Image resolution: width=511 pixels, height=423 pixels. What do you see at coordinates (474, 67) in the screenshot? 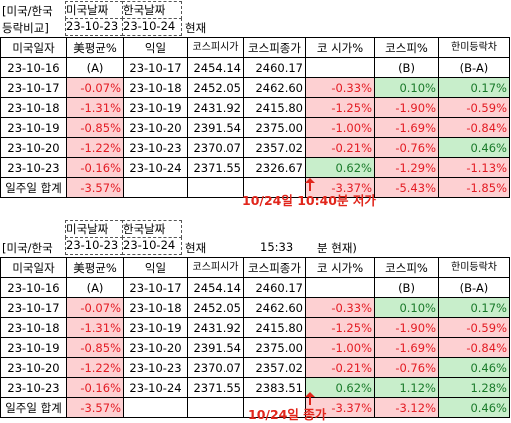
I see `cell: (B-A)` at bounding box center [474, 67].